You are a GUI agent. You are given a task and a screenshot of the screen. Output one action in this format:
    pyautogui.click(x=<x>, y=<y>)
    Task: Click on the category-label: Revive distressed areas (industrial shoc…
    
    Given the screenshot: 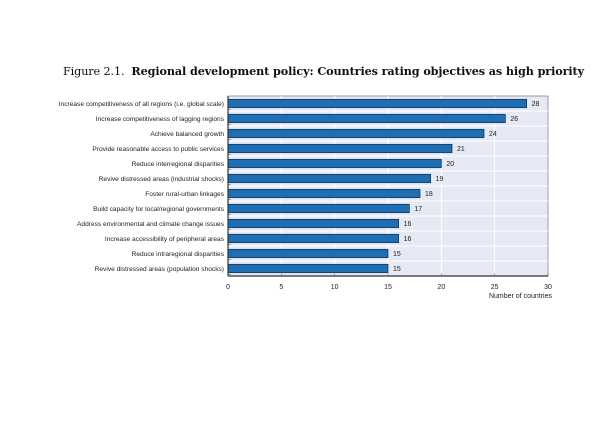 What is the action you would take?
    pyautogui.click(x=161, y=179)
    